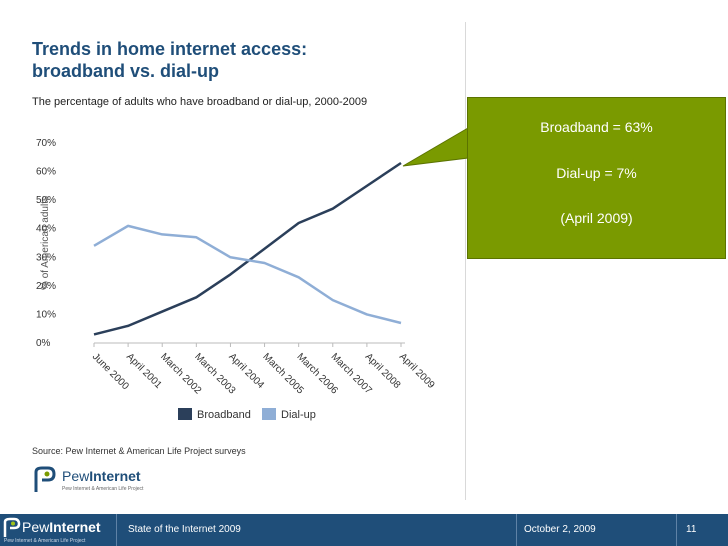 Image resolution: width=728 pixels, height=546 pixels. Describe the element at coordinates (61, 527) in the screenshot. I see `footer-logo-wordmark: PewInternet` at that location.